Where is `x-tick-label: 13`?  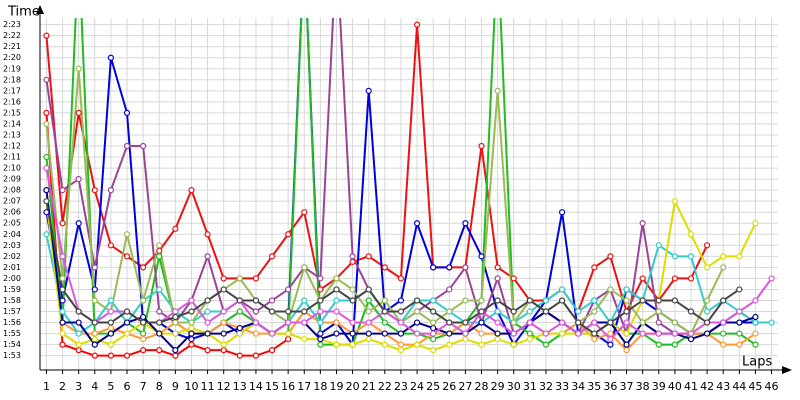 x-tick-label: 13 is located at coordinates (240, 386).